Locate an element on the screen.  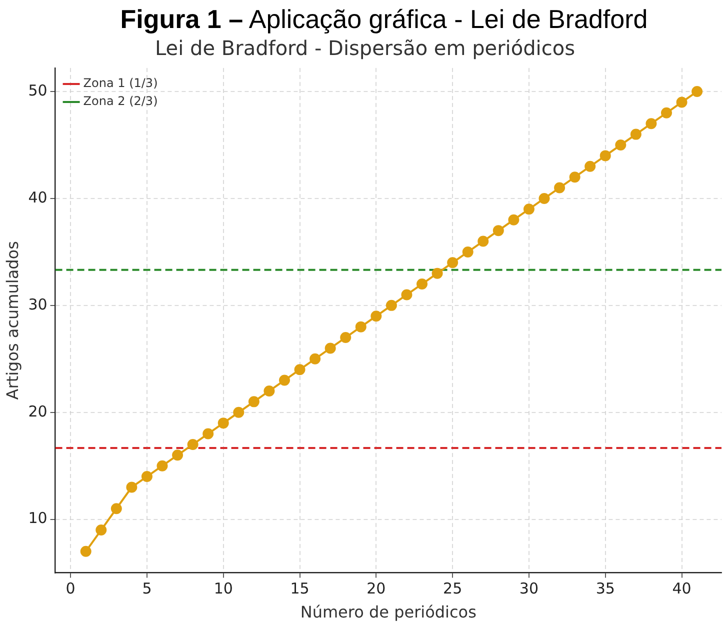
x-tick-label: 0 is located at coordinates (71, 589).